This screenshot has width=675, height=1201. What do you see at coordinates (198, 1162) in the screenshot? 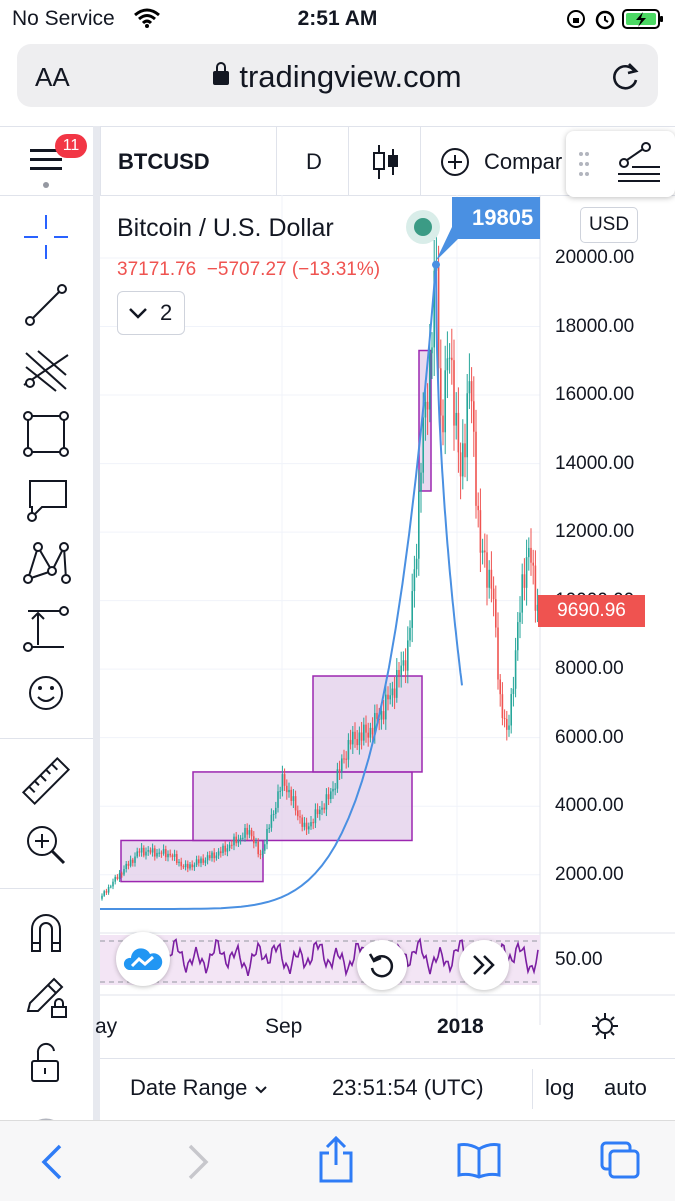
I see `forward-icon` at bounding box center [198, 1162].